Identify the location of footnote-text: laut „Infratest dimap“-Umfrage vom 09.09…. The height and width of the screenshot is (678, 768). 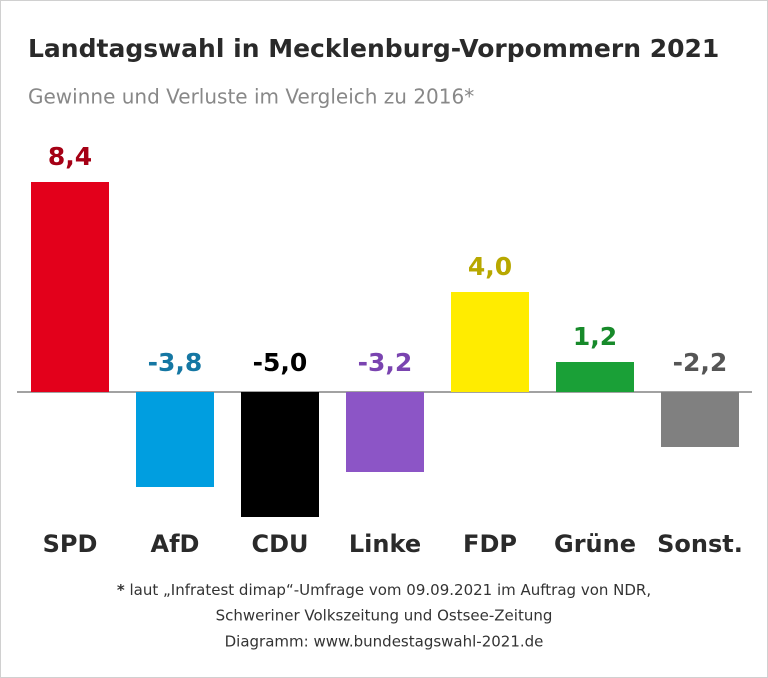
(391, 590).